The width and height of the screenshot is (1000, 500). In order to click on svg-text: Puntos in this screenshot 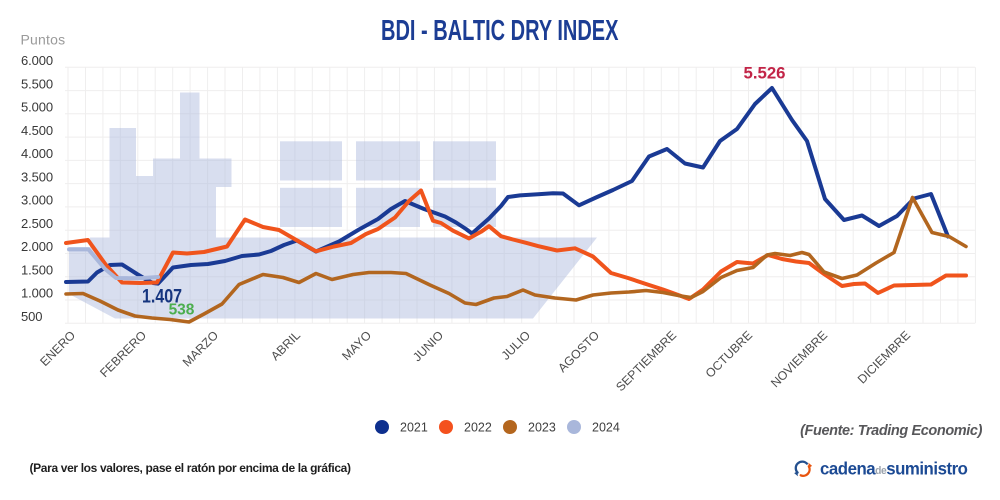, I will do `click(43, 40)`.